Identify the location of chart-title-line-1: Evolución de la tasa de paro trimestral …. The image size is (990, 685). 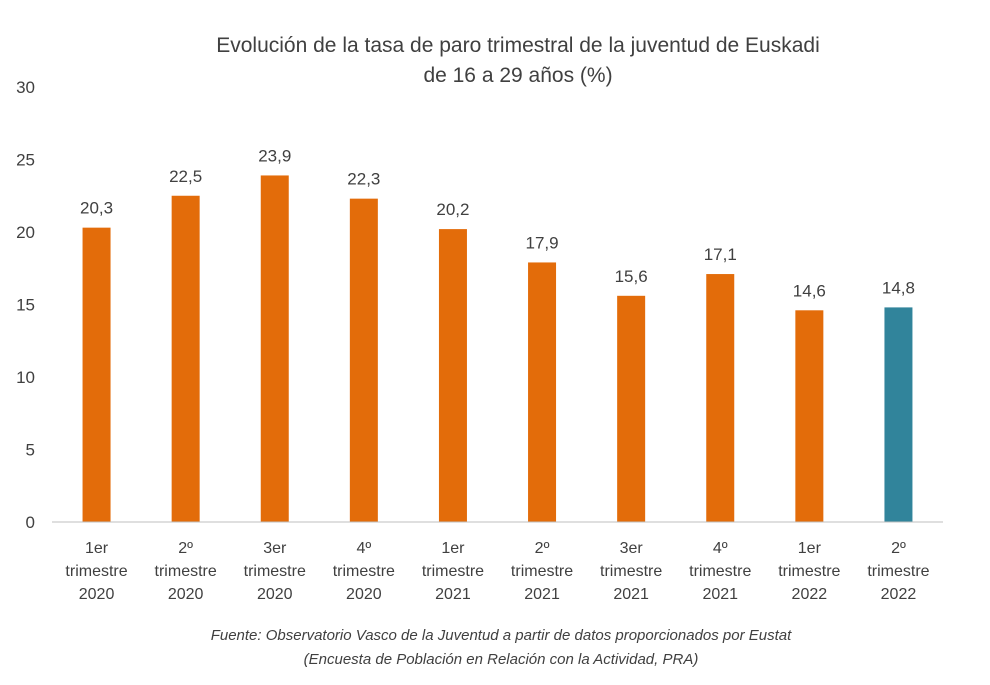
(518, 45).